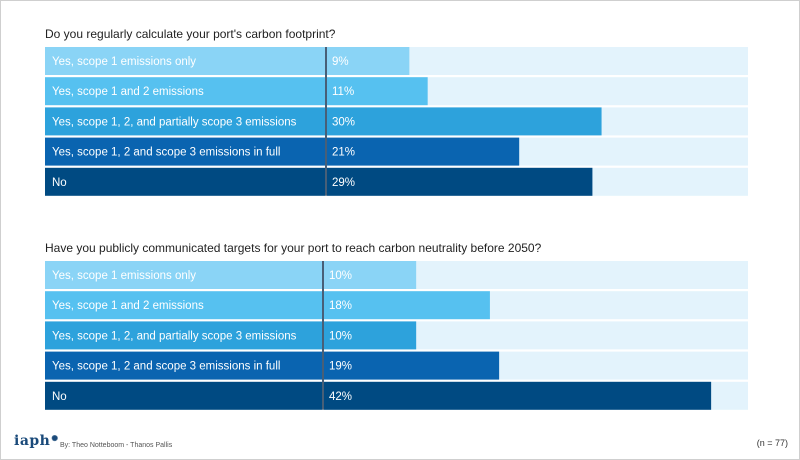 Image resolution: width=800 pixels, height=460 pixels. I want to click on sample-size: (n = 77), so click(772, 443).